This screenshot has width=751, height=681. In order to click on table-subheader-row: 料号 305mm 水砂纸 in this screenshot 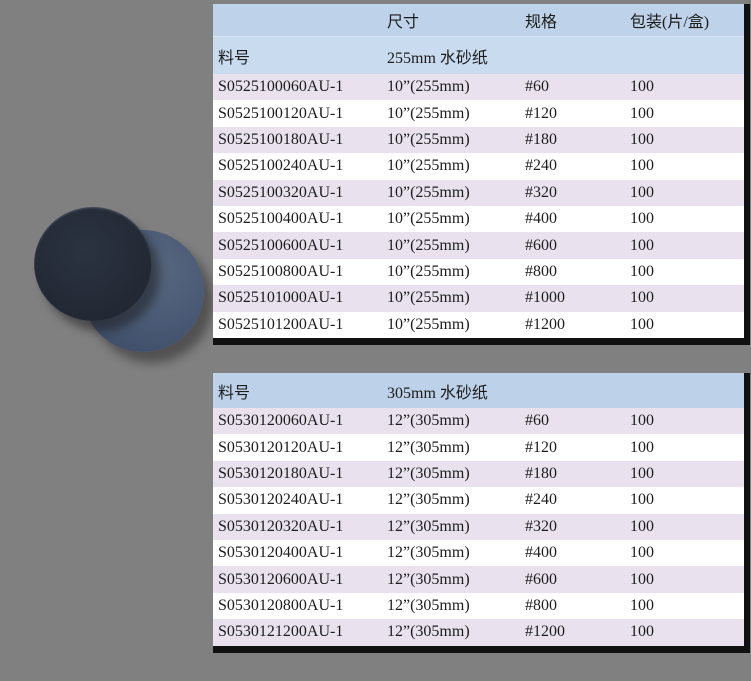, I will do `click(478, 390)`.